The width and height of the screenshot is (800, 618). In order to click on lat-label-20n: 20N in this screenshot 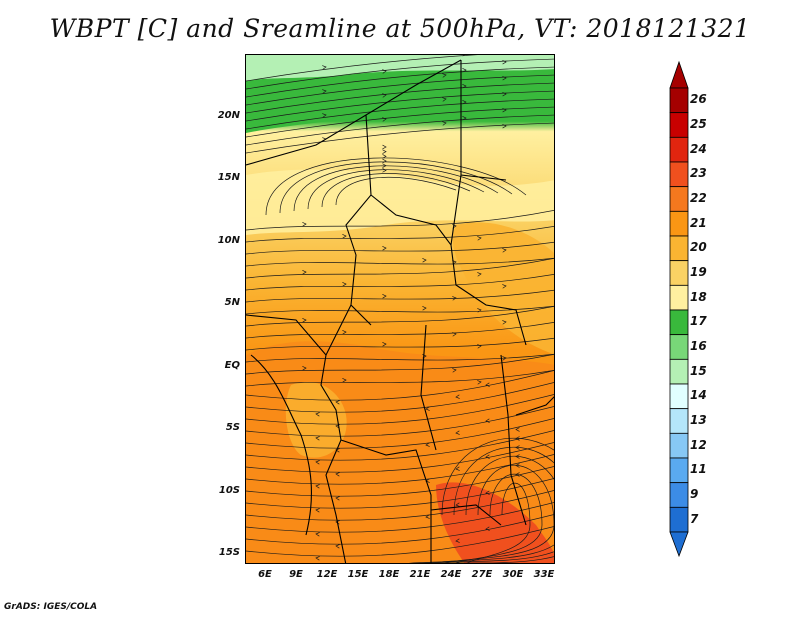, I will do `click(228, 115)`.